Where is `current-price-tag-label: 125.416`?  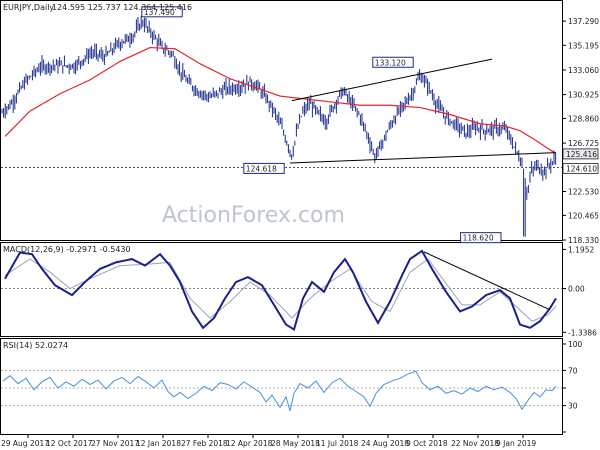 current-price-tag-label: 125.416 is located at coordinates (581, 154).